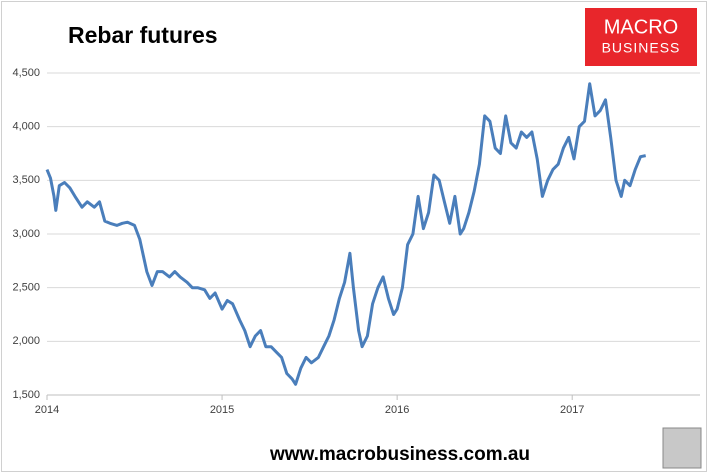 This screenshot has height=474, width=709. Describe the element at coordinates (26, 341) in the screenshot. I see `y-tick-label: 2,000` at that location.